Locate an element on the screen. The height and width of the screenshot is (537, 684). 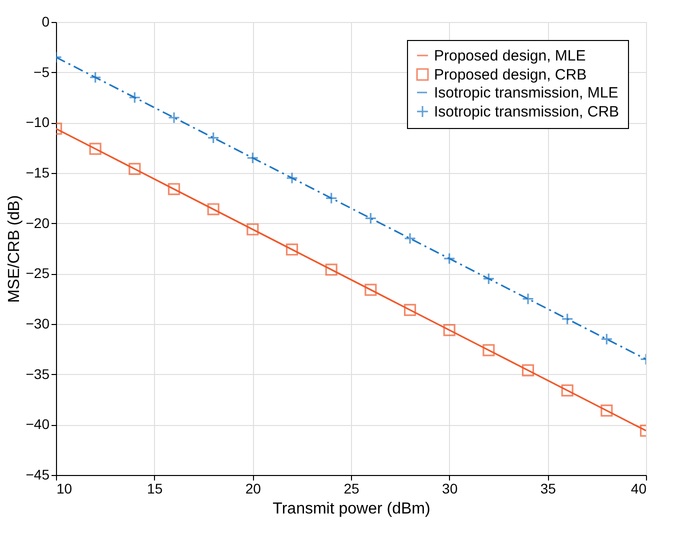
legend-label: Isotropic transmission, MLE is located at coordinates (526, 93).